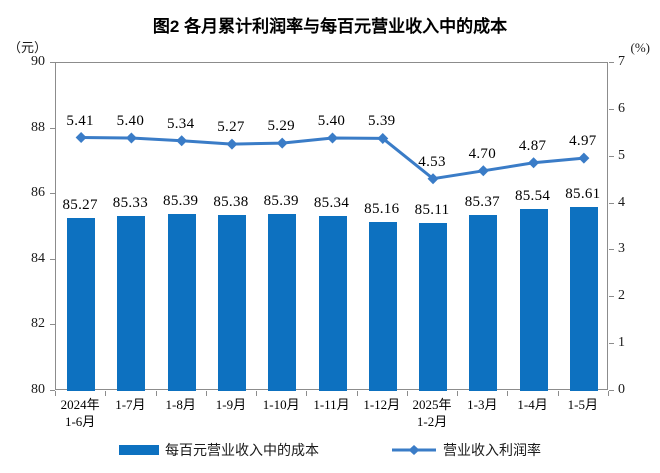  Describe the element at coordinates (583, 141) in the screenshot. I see `line-value-label: 4.97` at that location.